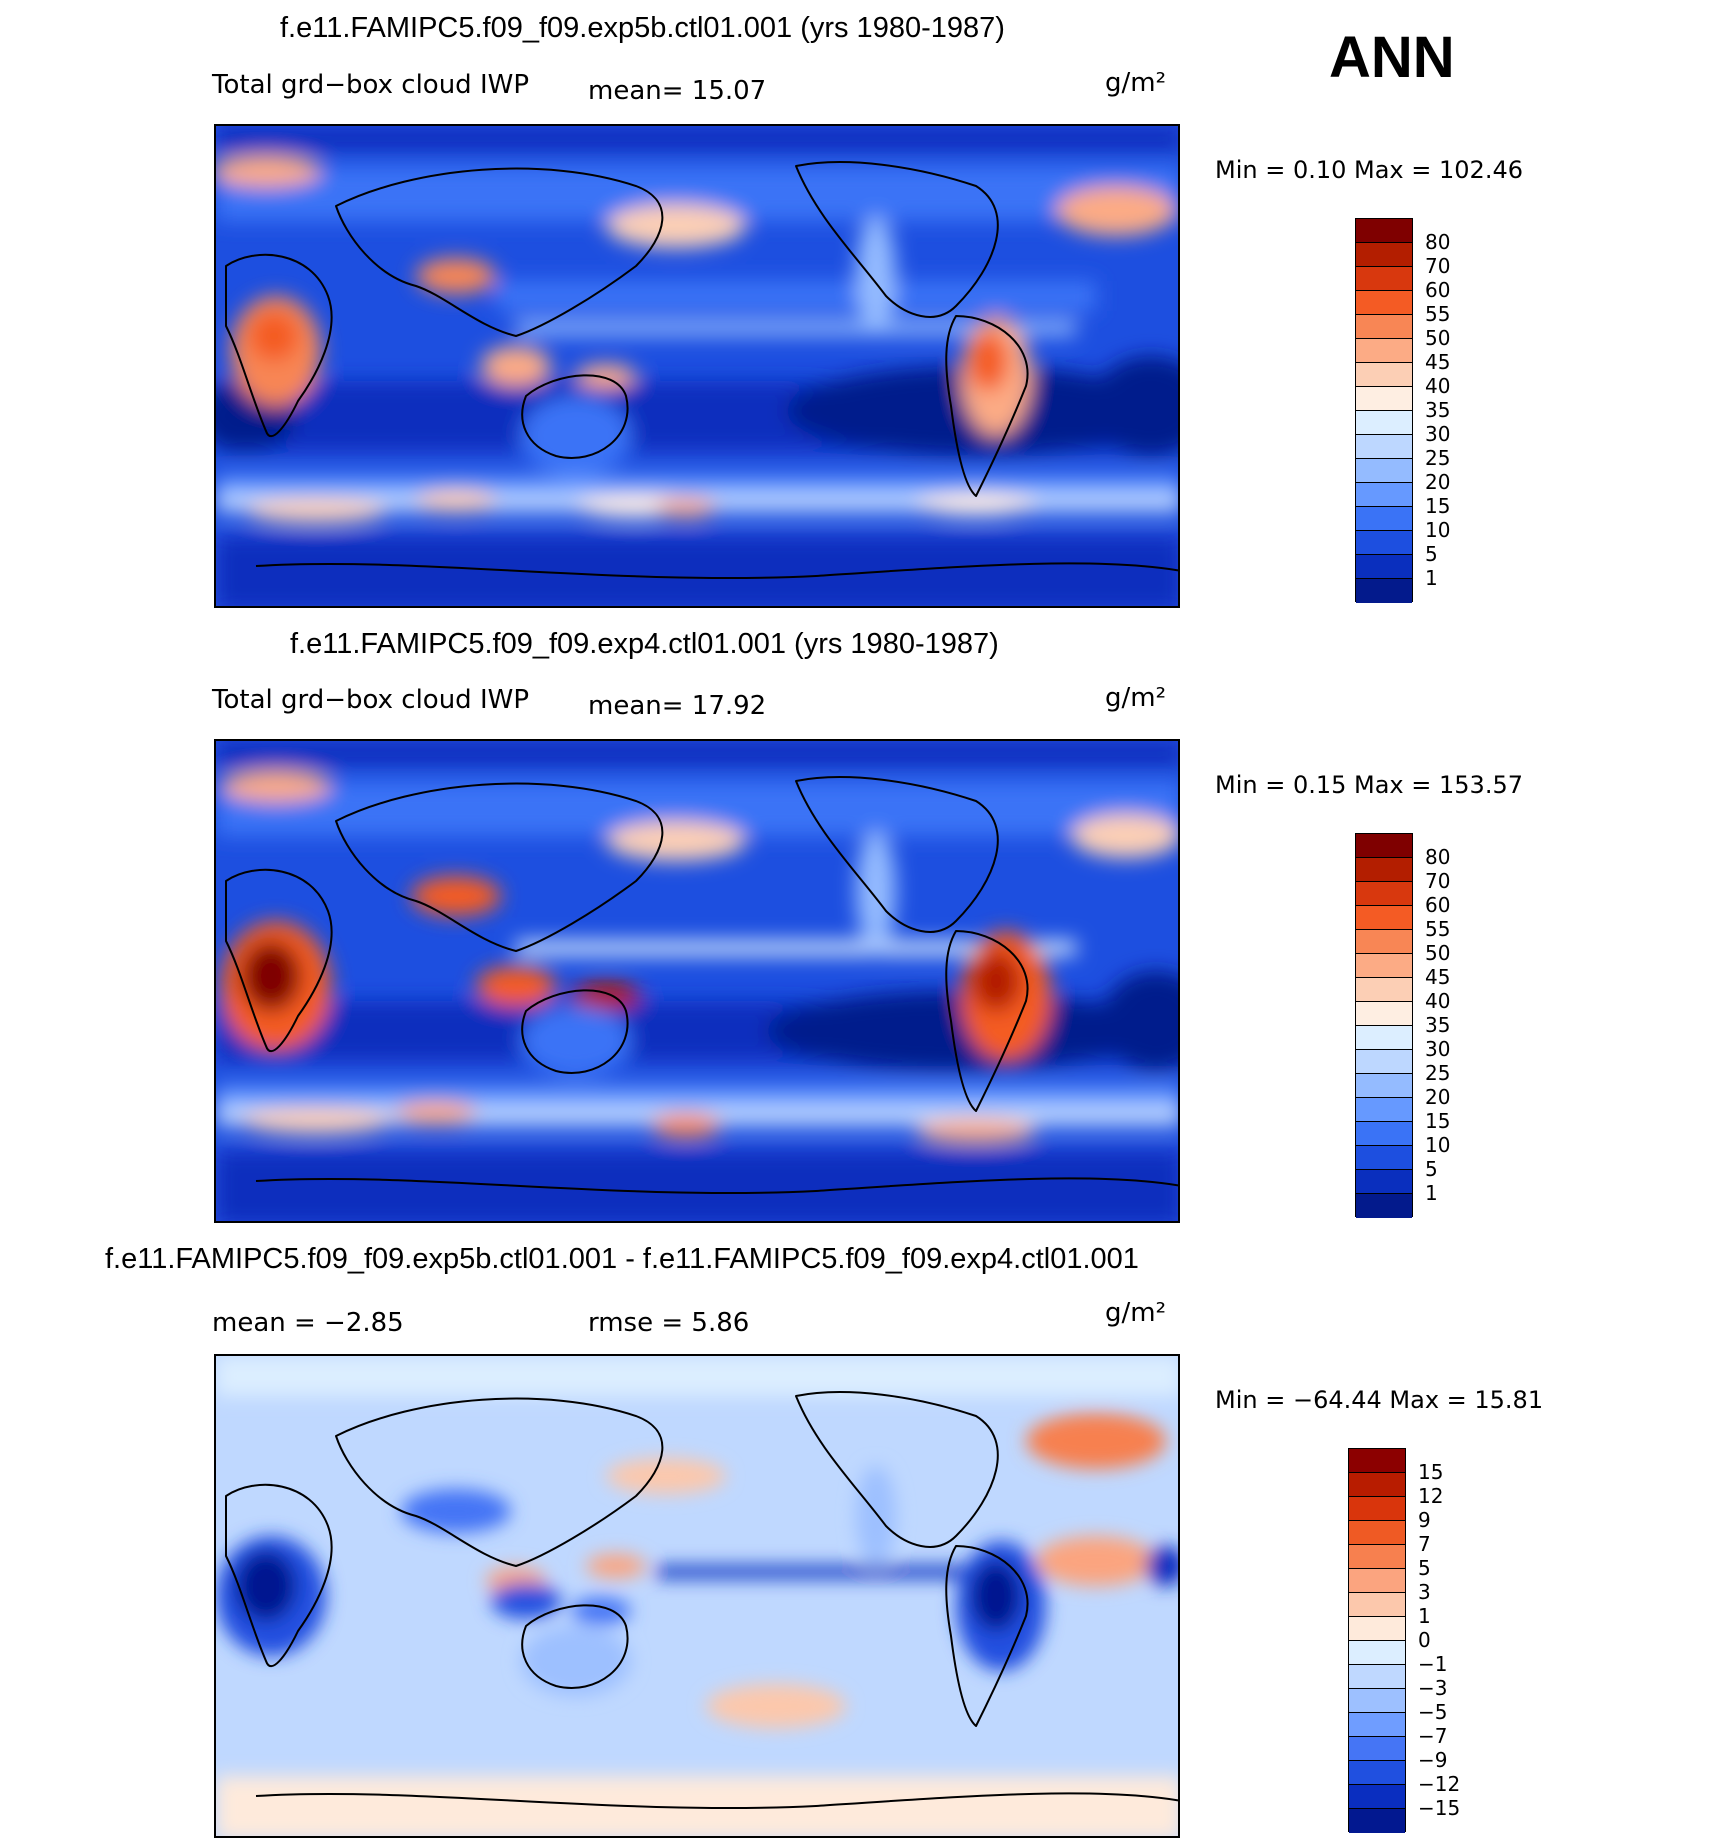 The height and width of the screenshot is (1847, 1710). I want to click on colorbar-level-label: 7, so click(1424, 1544).